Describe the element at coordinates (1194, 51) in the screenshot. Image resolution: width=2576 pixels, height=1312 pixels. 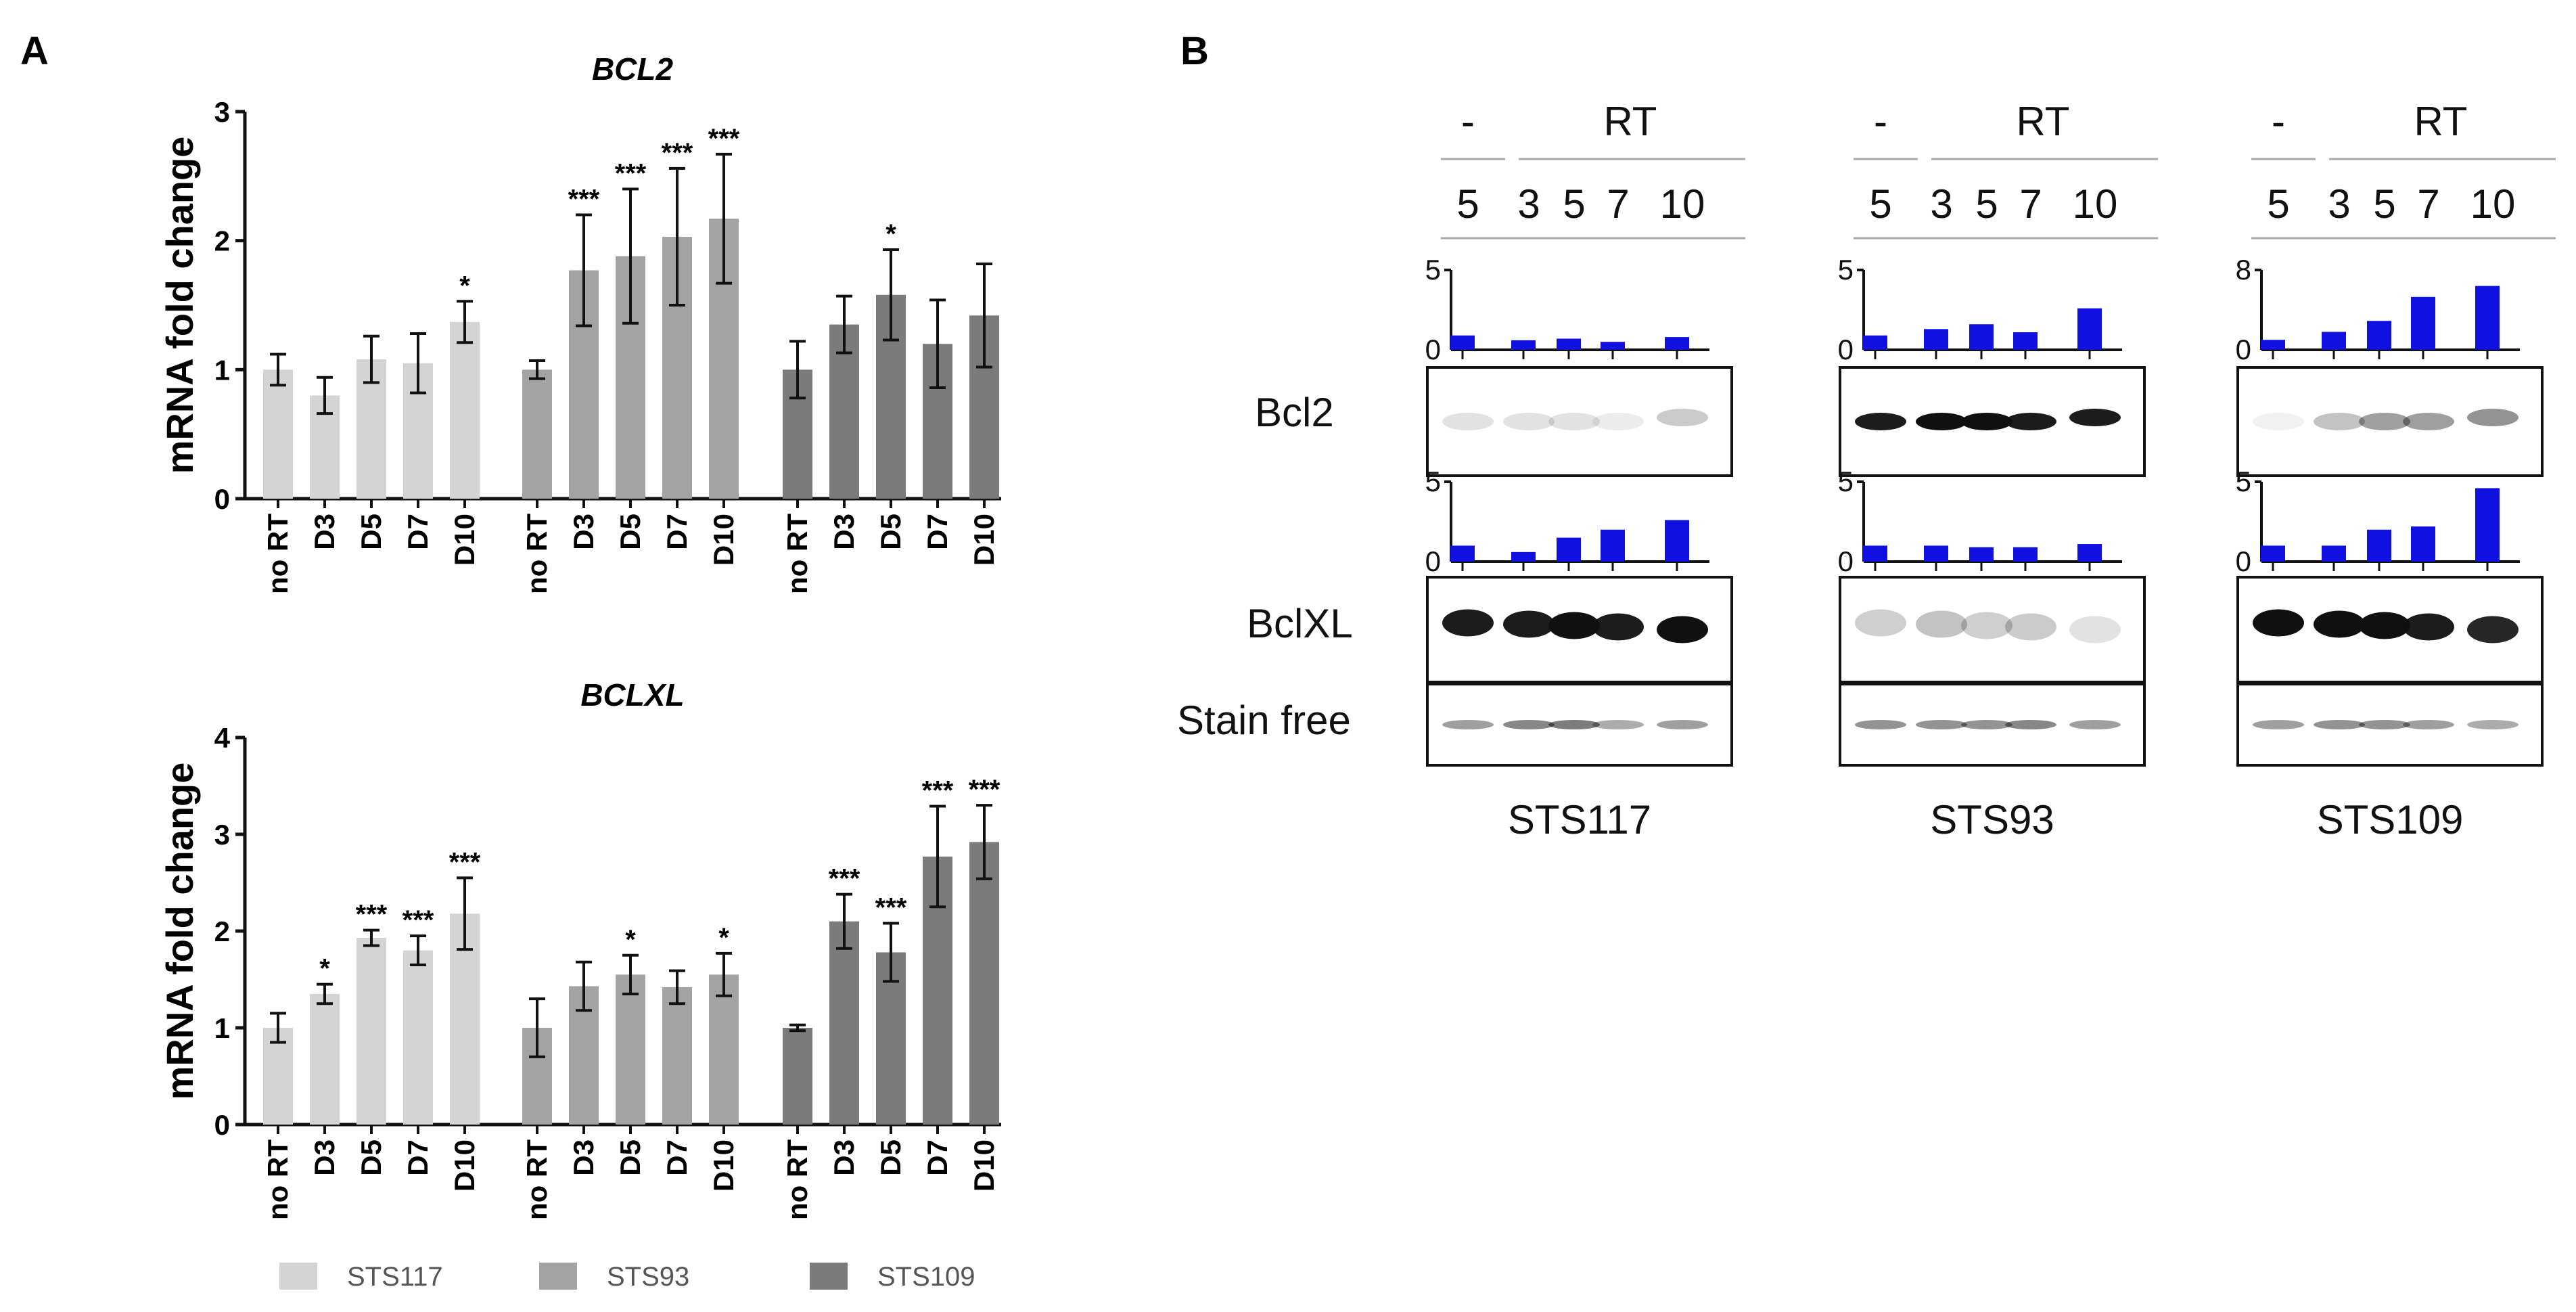
I see `panel-label-b: B` at that location.